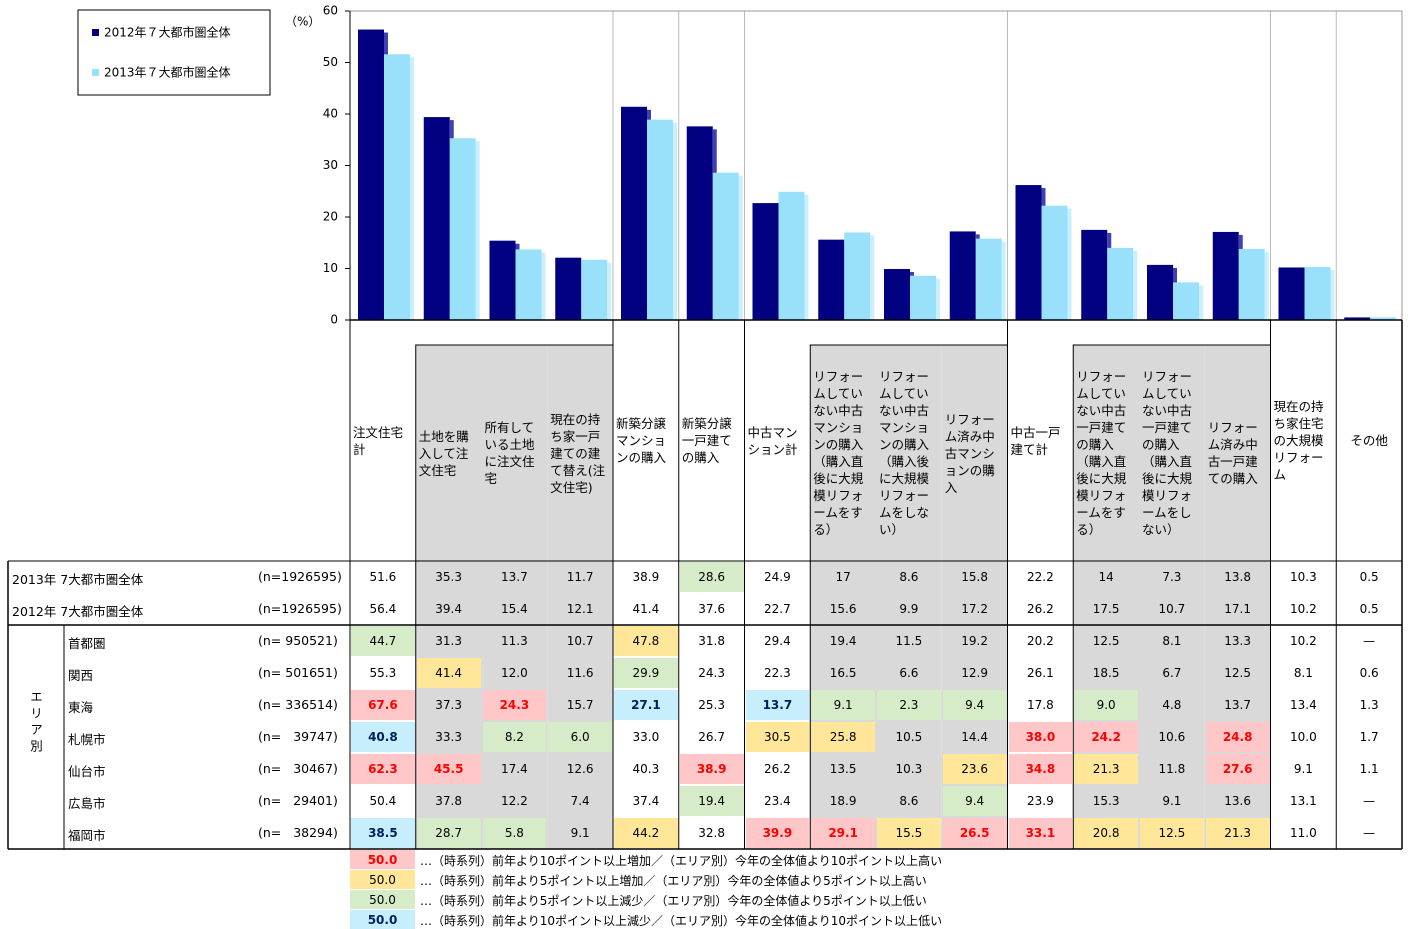  What do you see at coordinates (87, 803) in the screenshot?
I see `row-label: 広島市` at bounding box center [87, 803].